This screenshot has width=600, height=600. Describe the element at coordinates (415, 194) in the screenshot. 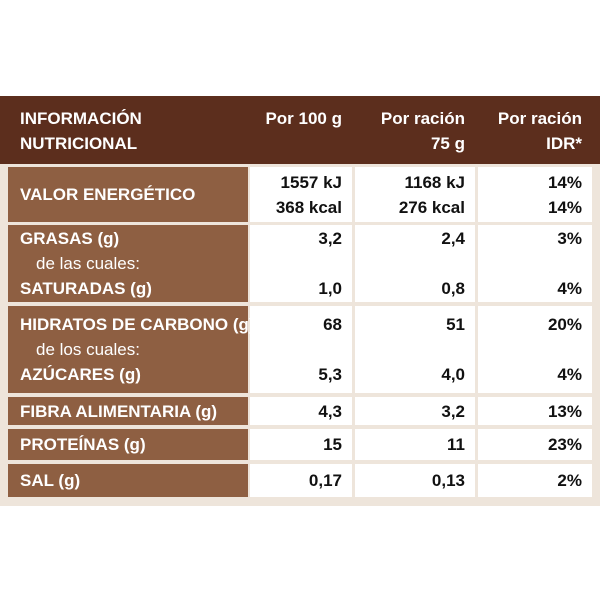

I see `value-cell: 1168 kJ 276 kcal` at that location.